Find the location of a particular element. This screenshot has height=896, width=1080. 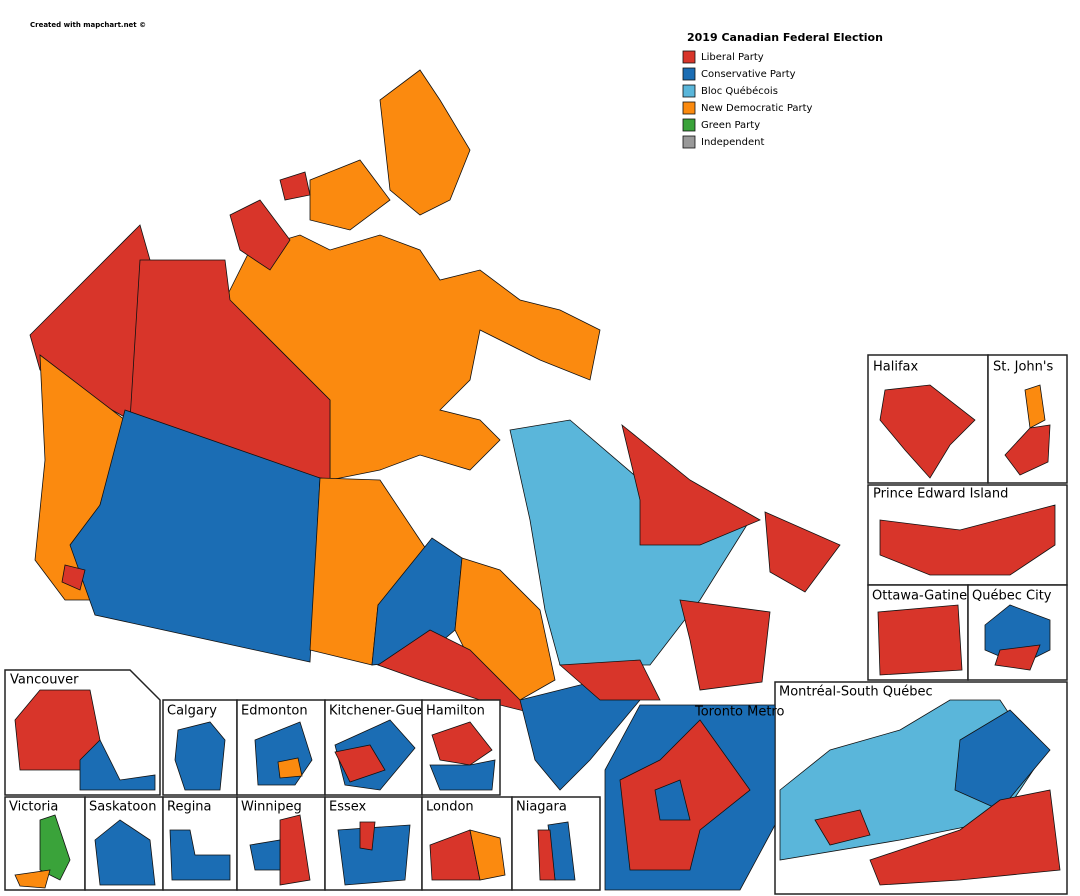

inset-label: London is located at coordinates (450, 807).